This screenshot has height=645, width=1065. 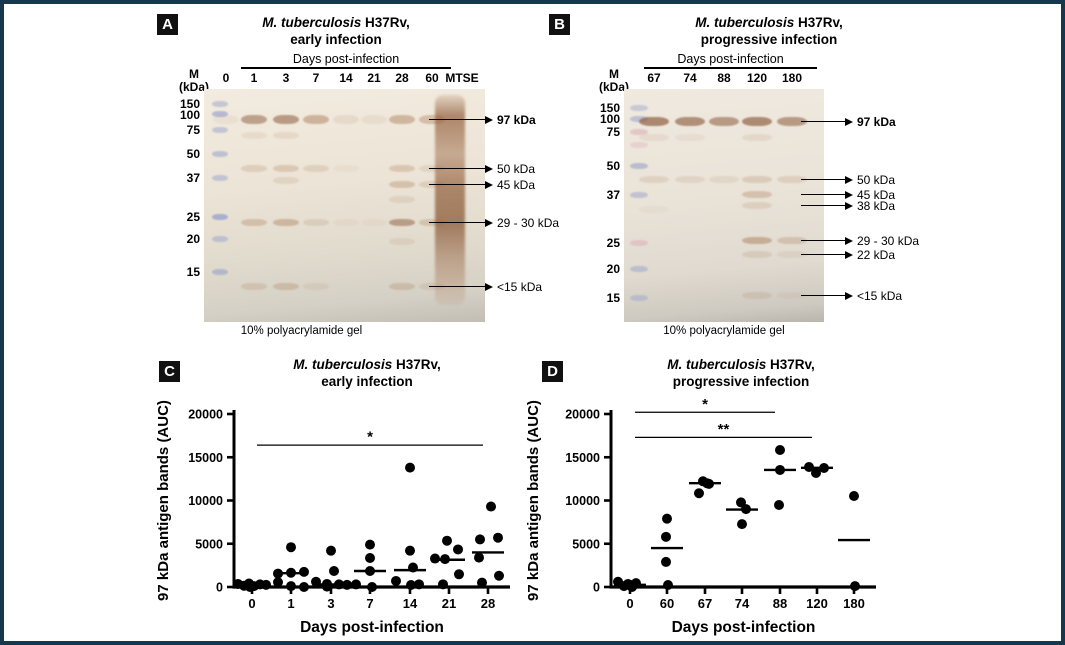 I want to click on panel-b-days-underline, so click(x=730, y=68).